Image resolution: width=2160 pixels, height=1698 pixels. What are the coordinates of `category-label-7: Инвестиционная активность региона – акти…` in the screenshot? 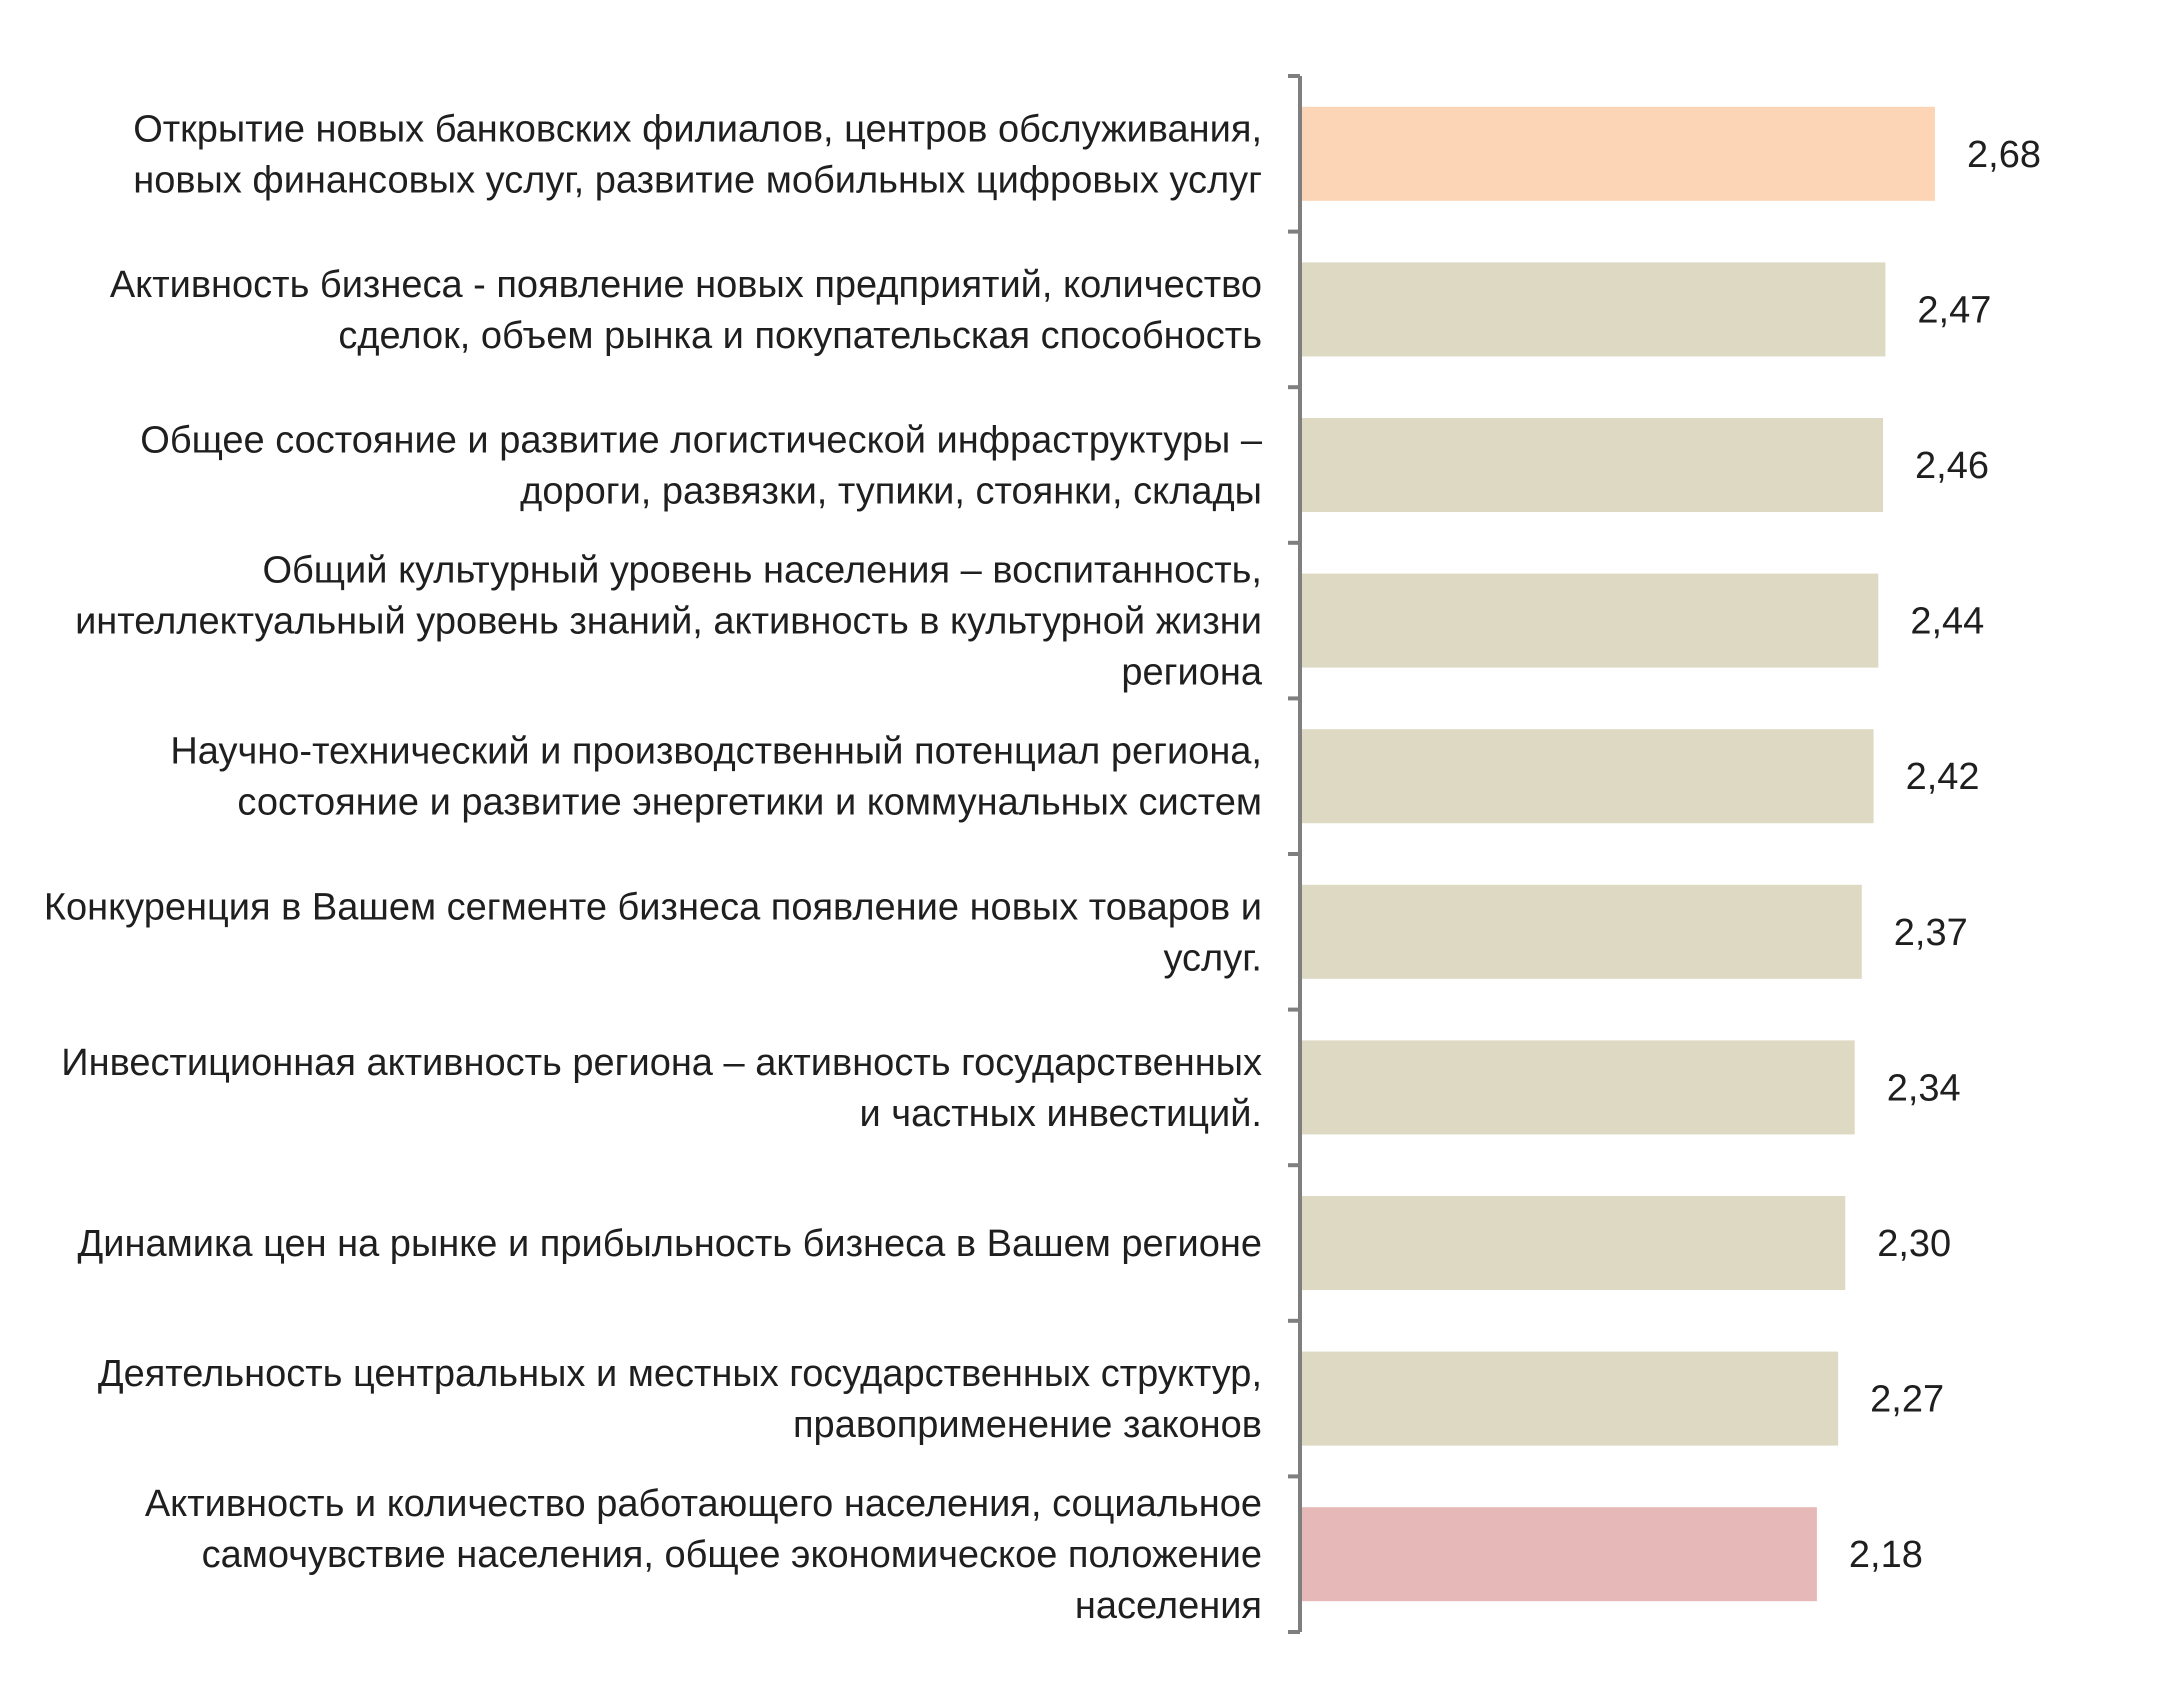 It's located at (661, 1088).